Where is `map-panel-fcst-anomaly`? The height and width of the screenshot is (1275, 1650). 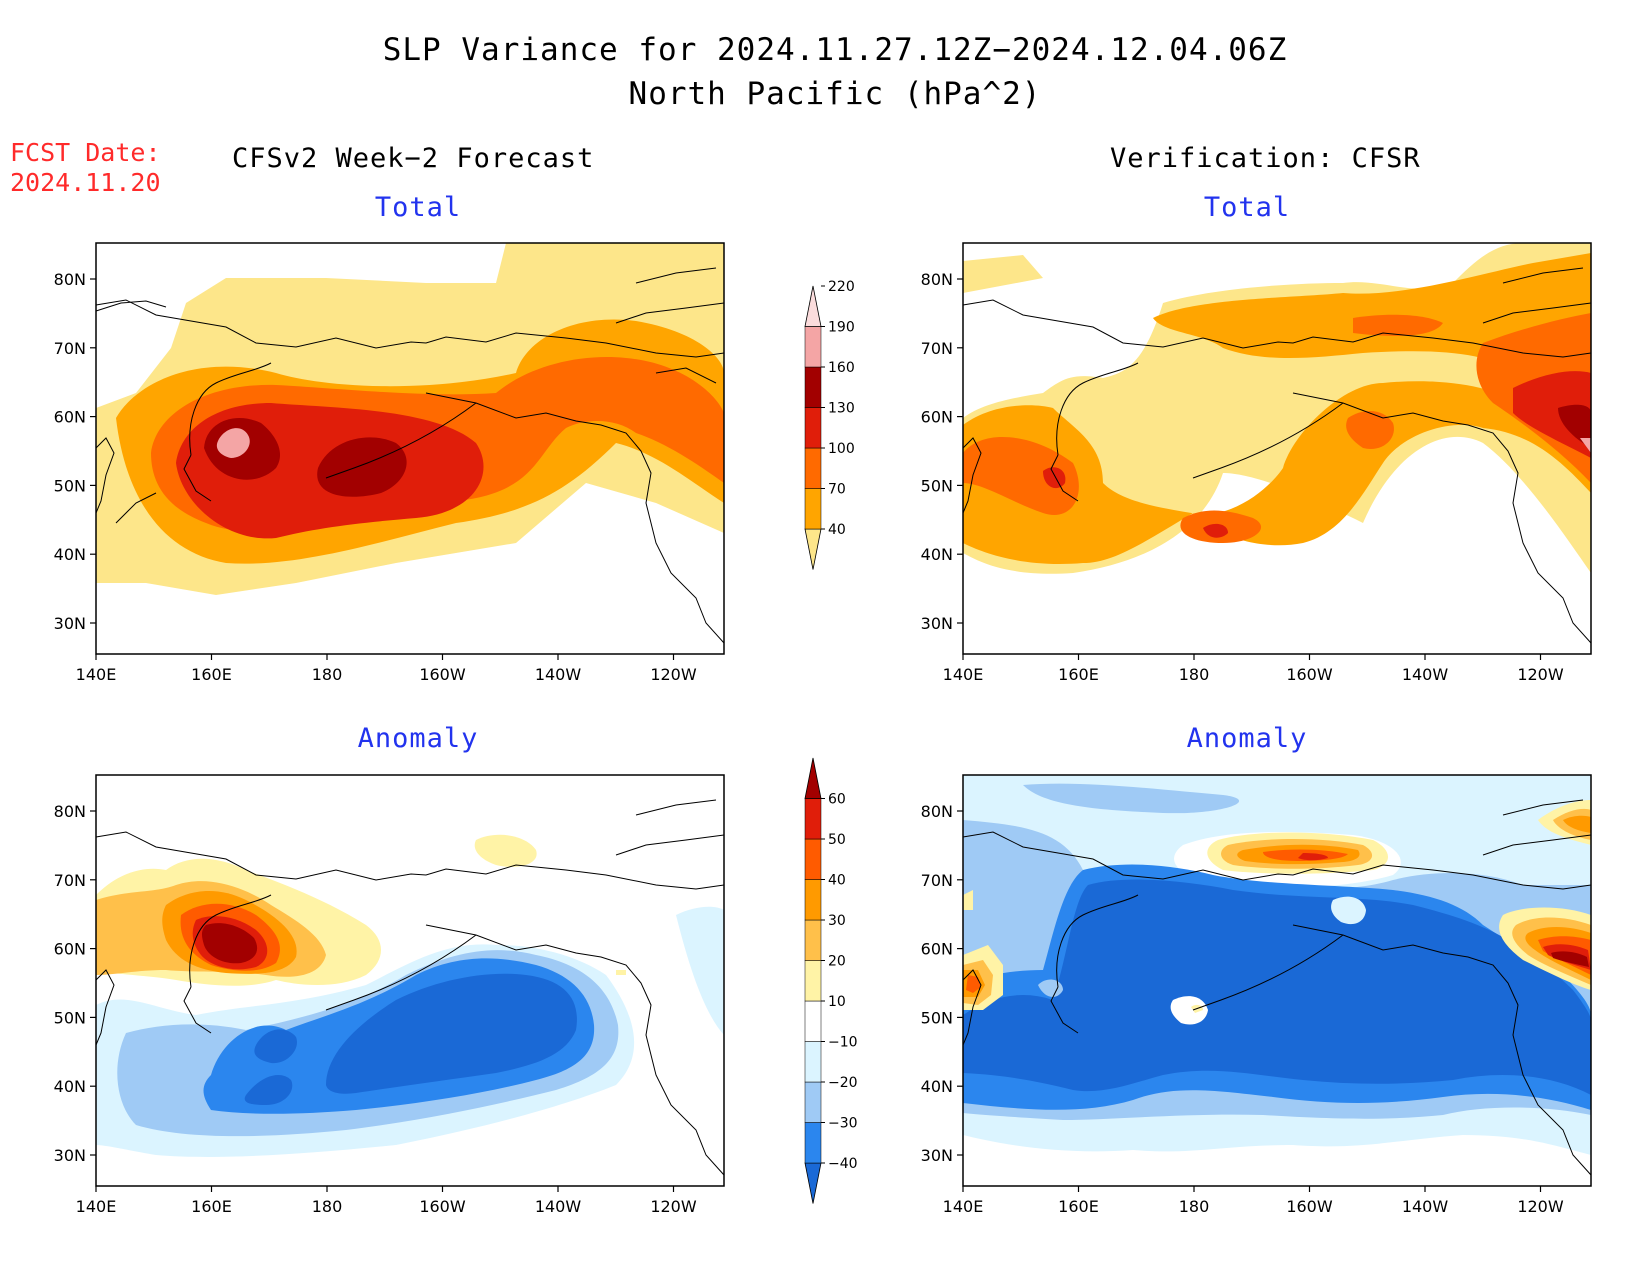
map-panel-fcst-anomaly is located at coordinates (410, 980).